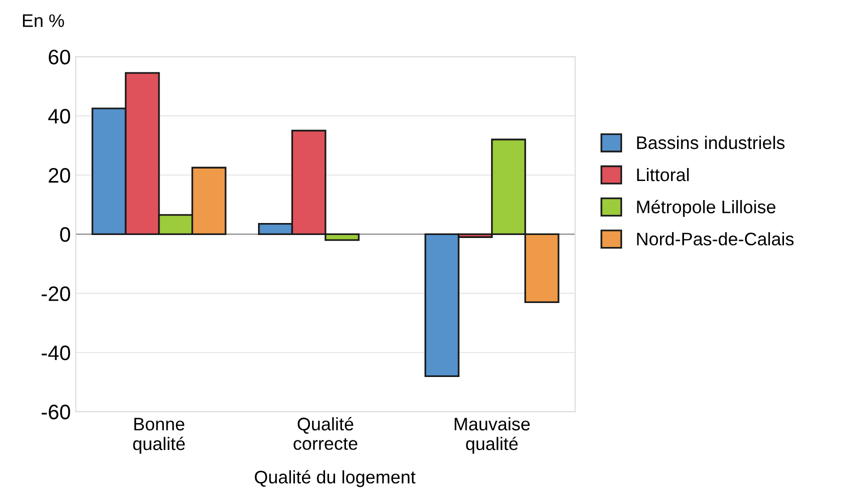  I want to click on legend-label: Nord-Pas-de-Calais, so click(715, 239).